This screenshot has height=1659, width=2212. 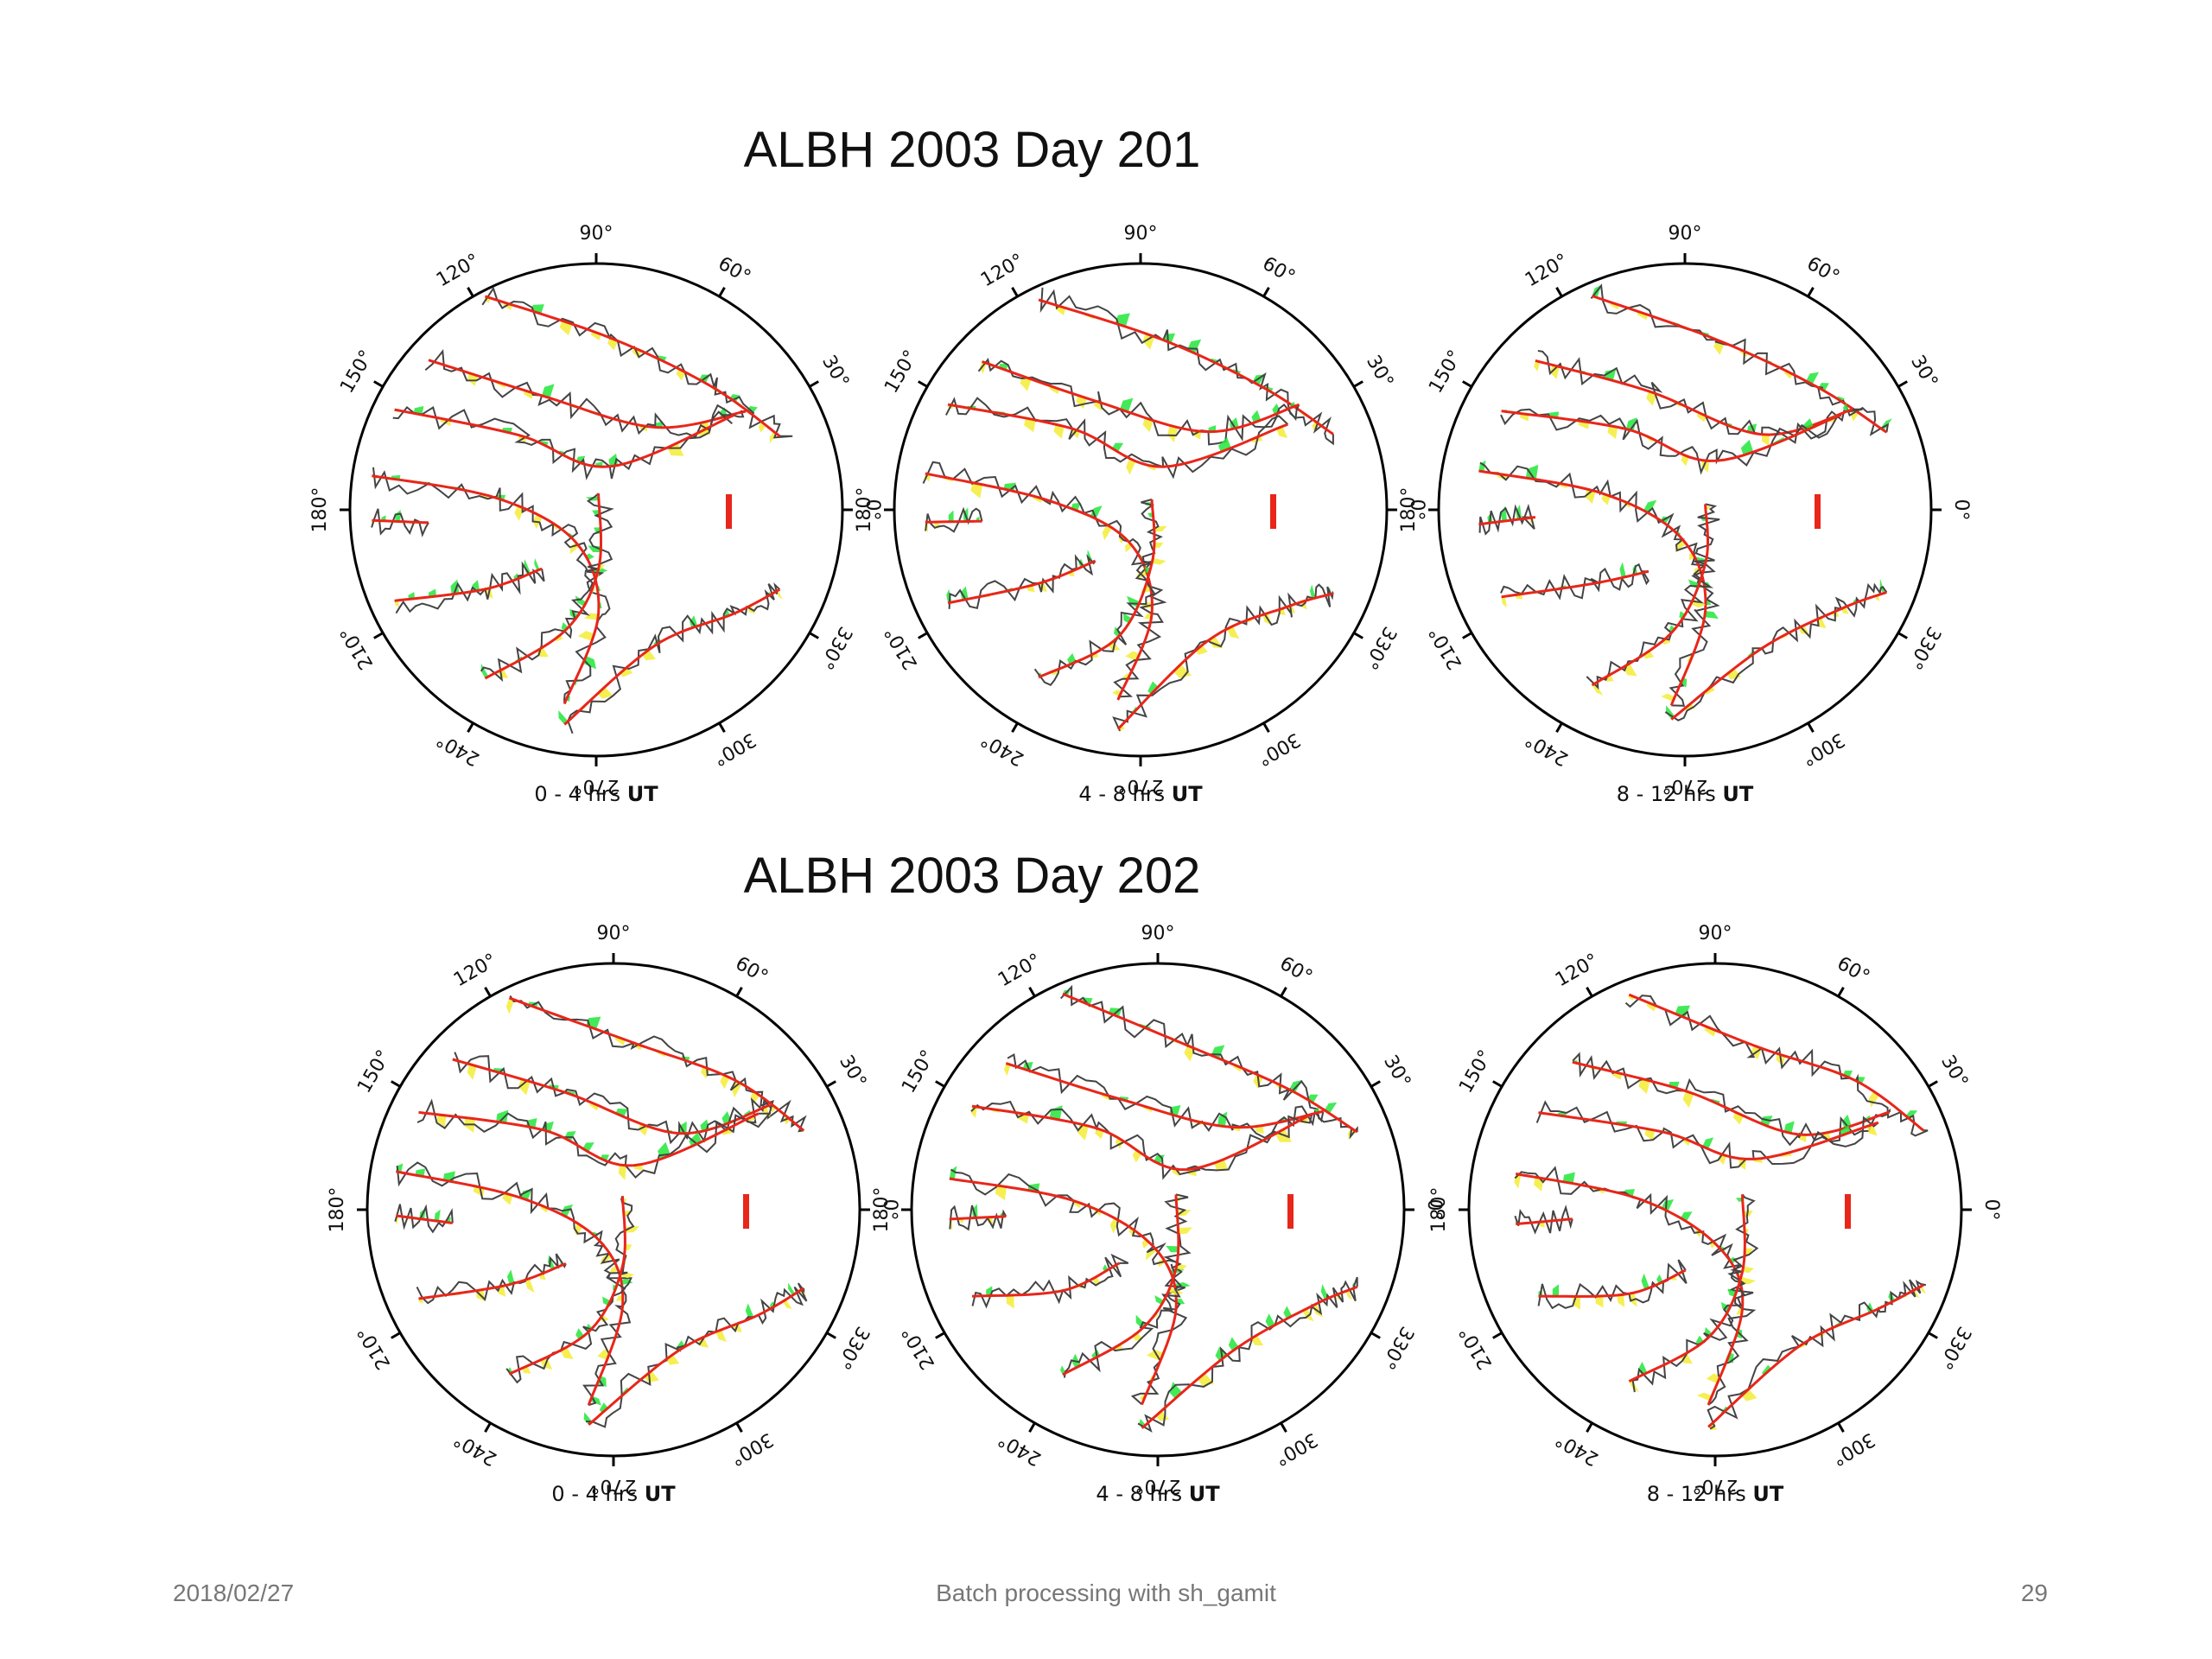 What do you see at coordinates (1141, 510) in the screenshot?
I see `sky-plot-circle` at bounding box center [1141, 510].